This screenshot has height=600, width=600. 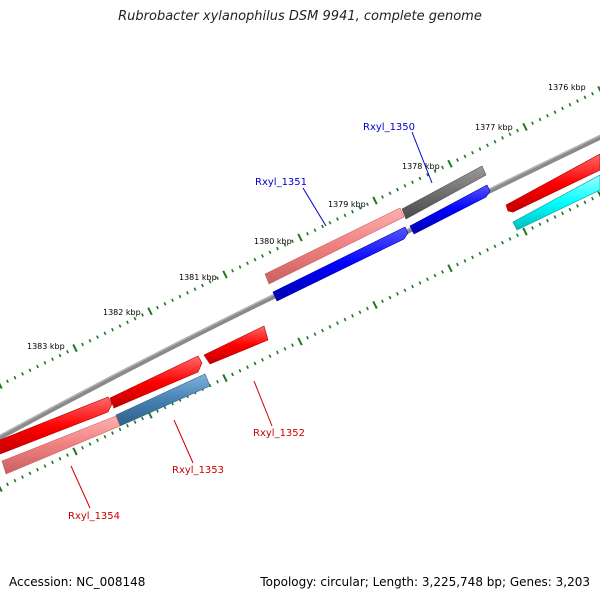 I want to click on gene-label-rxyl-1354: Rxyl_1354, so click(x=94, y=516).